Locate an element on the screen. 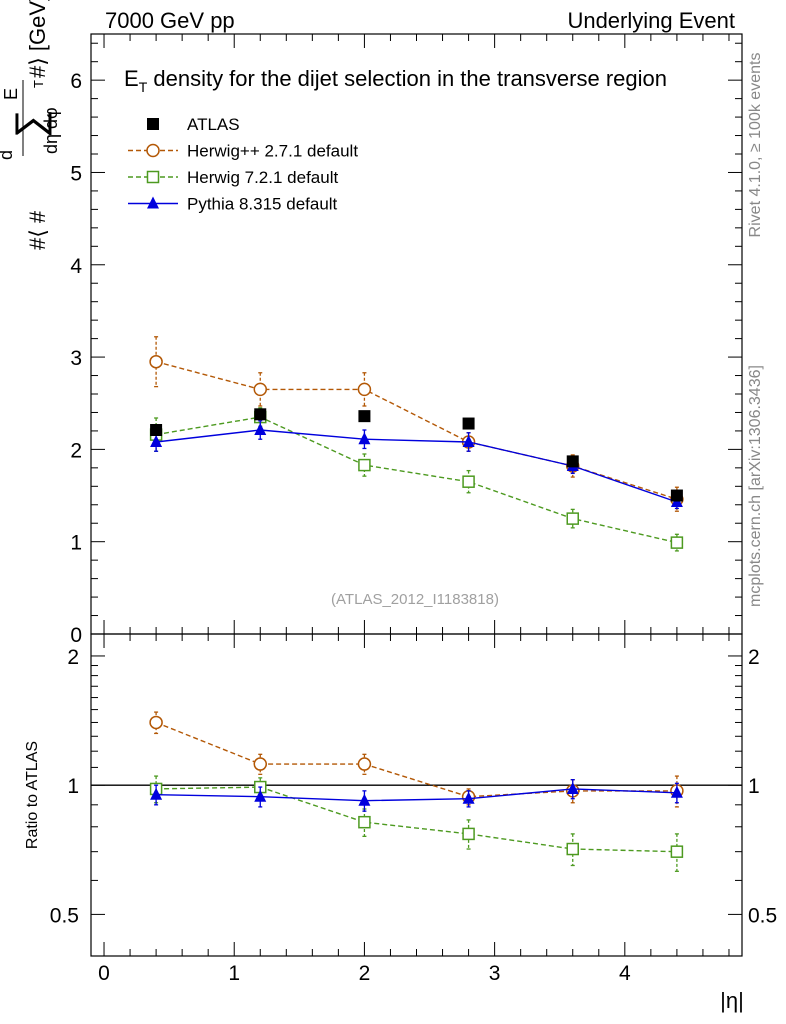  y-label-part: T is located at coordinates (38, 84).